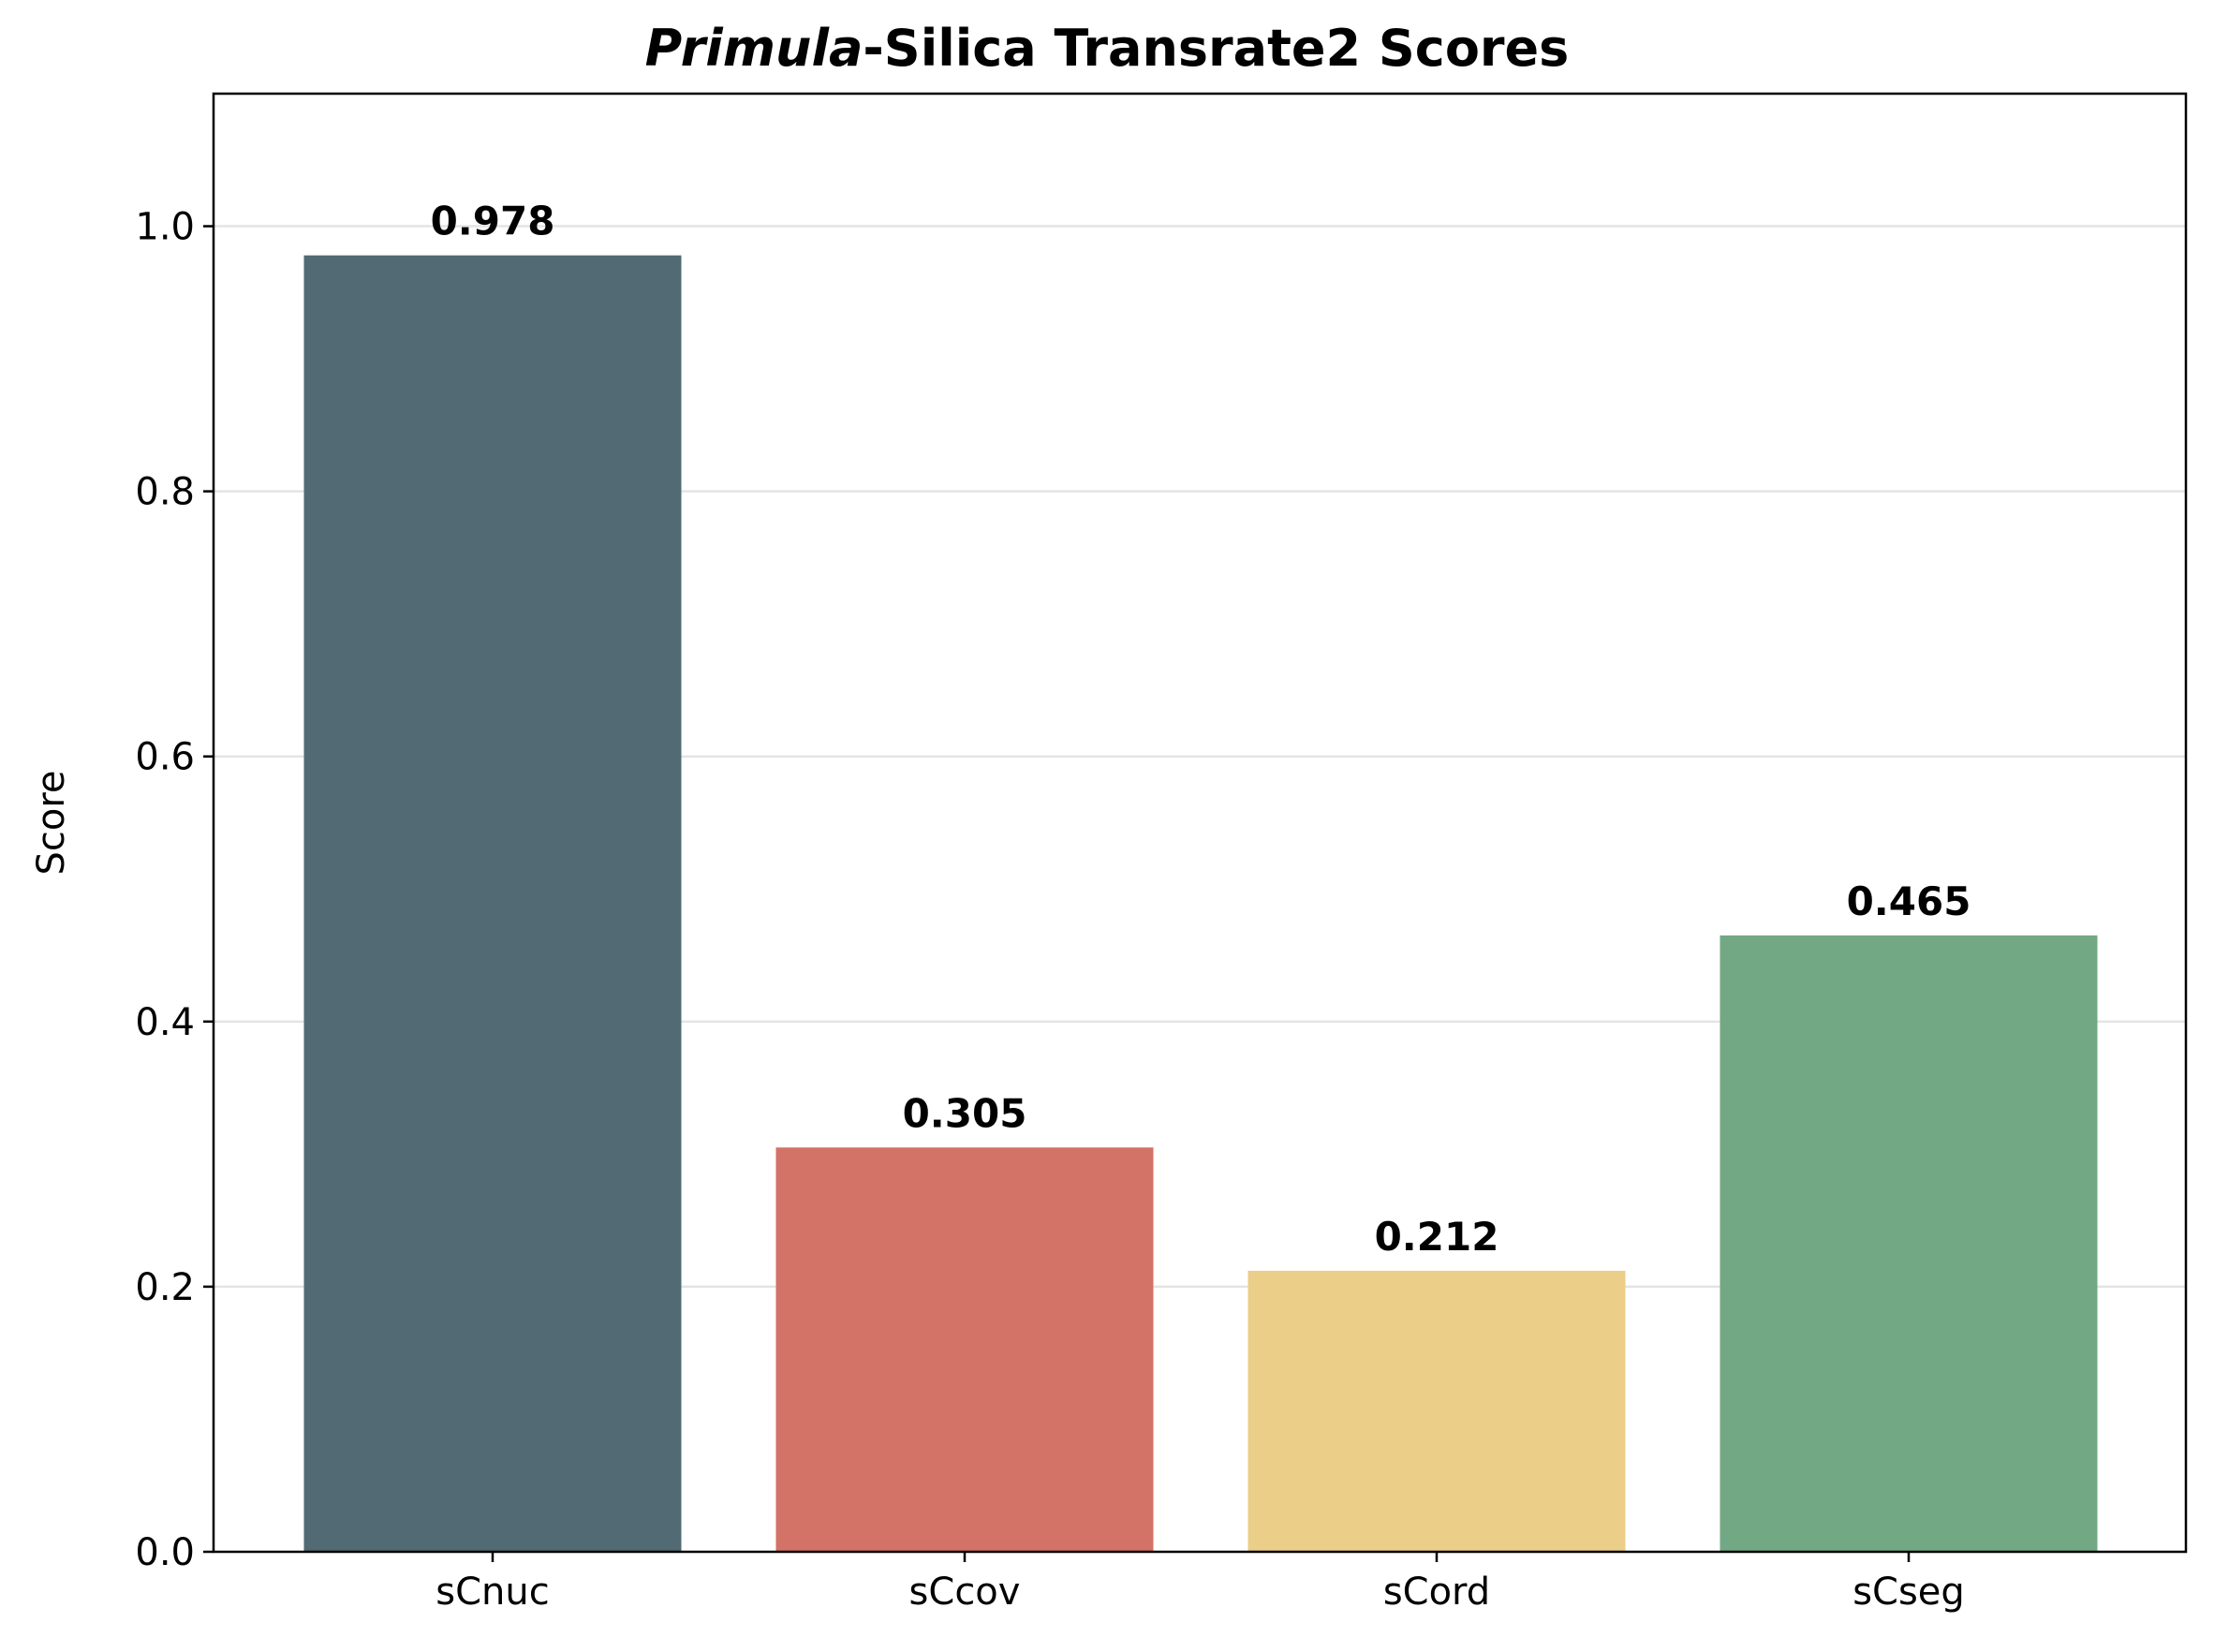  What do you see at coordinates (165, 1553) in the screenshot?
I see `y-tick-label: 0.0` at bounding box center [165, 1553].